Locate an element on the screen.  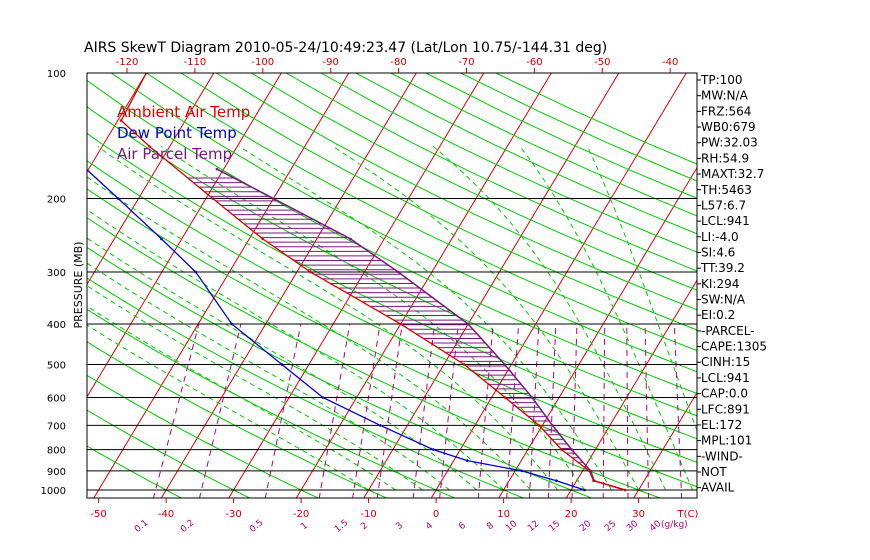
sounding-index-item: TH:5463 is located at coordinates (726, 190).